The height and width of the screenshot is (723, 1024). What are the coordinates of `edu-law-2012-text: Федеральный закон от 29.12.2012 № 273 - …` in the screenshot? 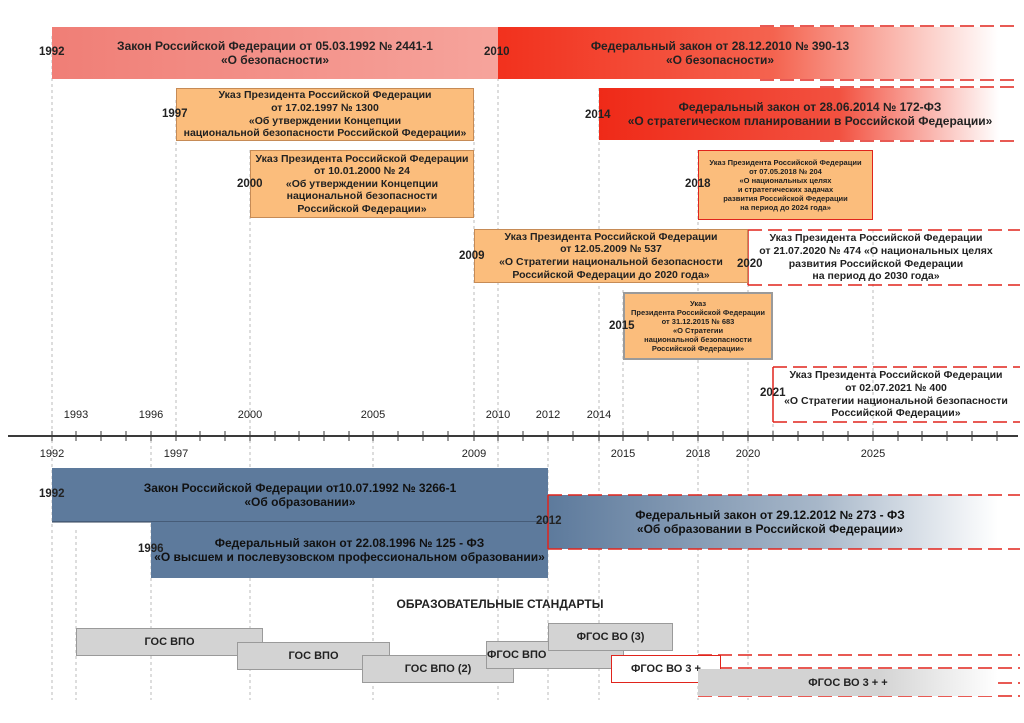 It's located at (770, 521).